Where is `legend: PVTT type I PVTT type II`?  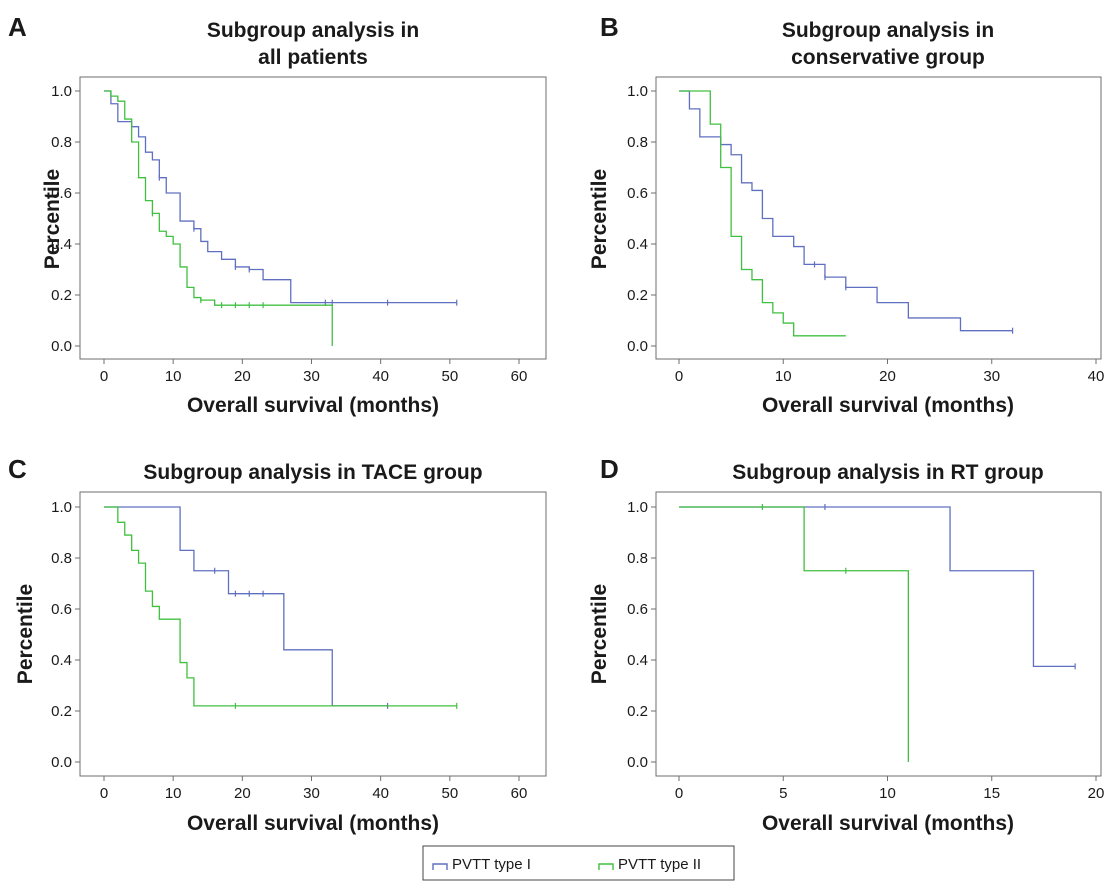
legend: PVTT type I PVTT type II is located at coordinates (578, 863).